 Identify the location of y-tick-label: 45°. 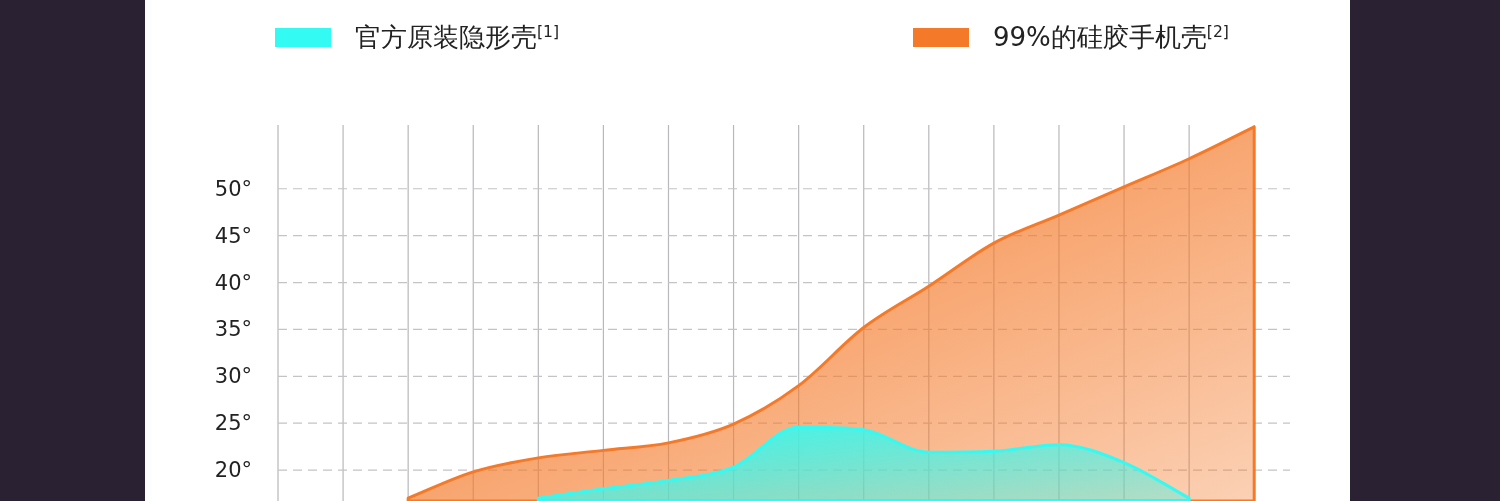
(233, 235).